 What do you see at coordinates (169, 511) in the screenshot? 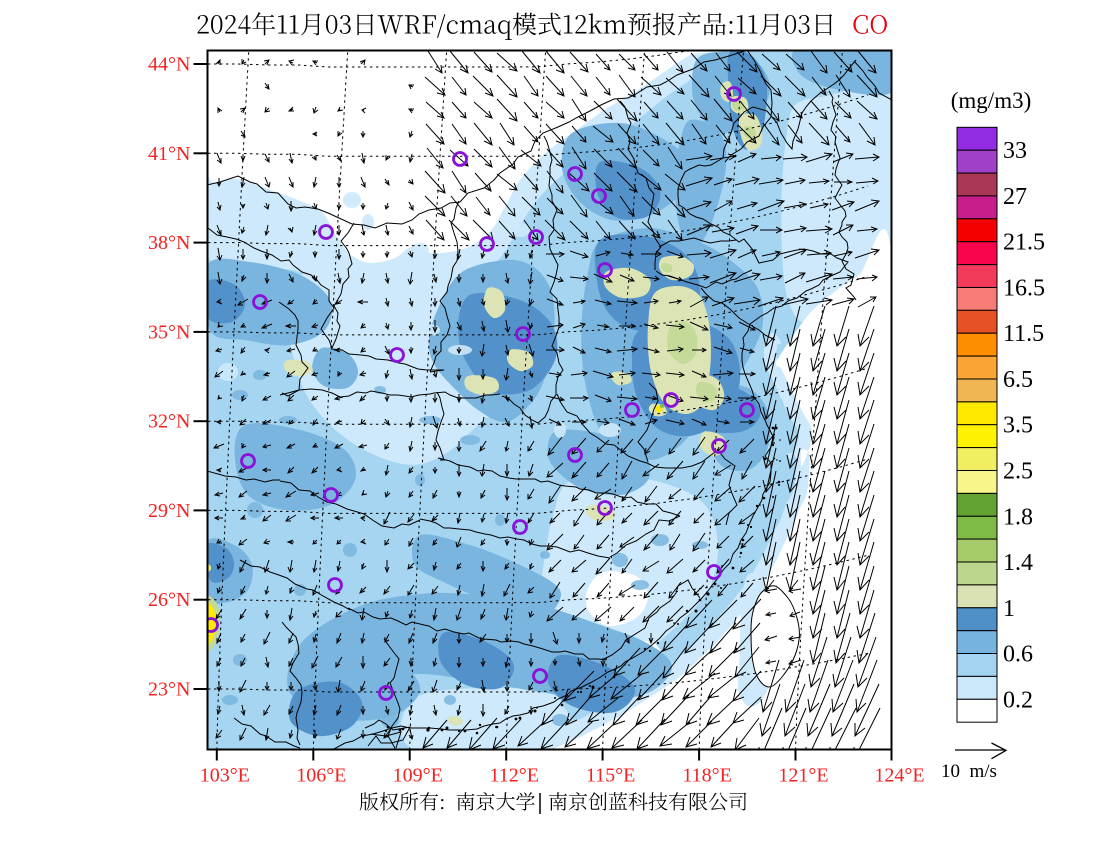
I see `svg-text: 29°N` at bounding box center [169, 511].